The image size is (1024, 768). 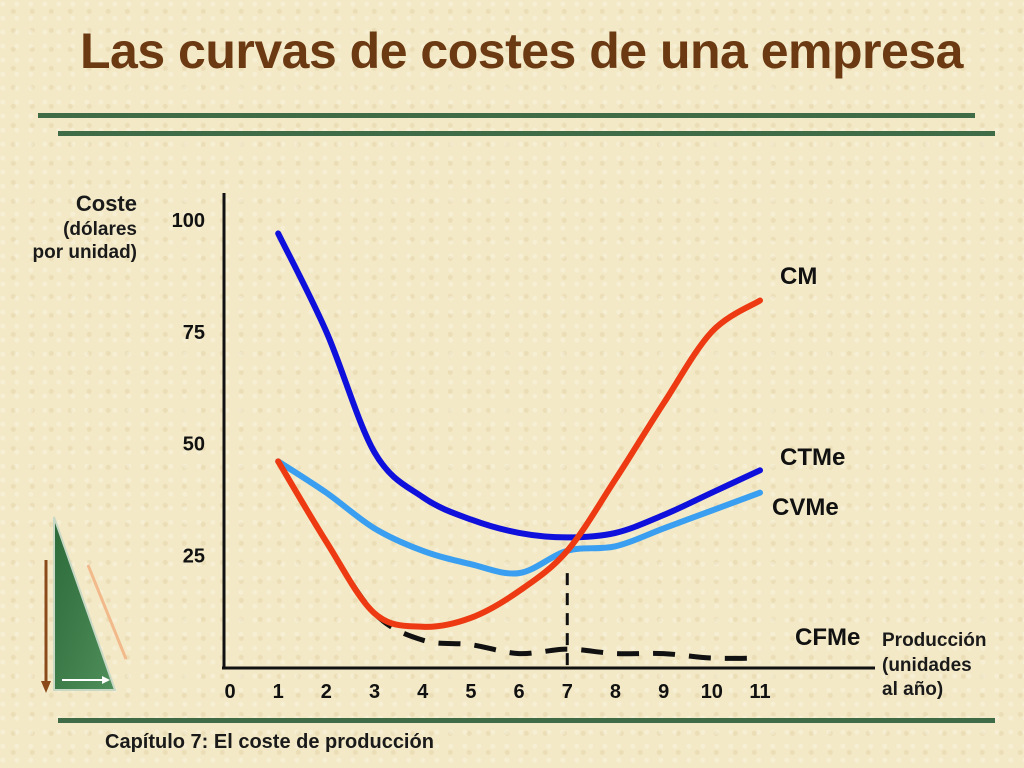 I want to click on x-axis-label-line: (unidades, so click(x=927, y=665).